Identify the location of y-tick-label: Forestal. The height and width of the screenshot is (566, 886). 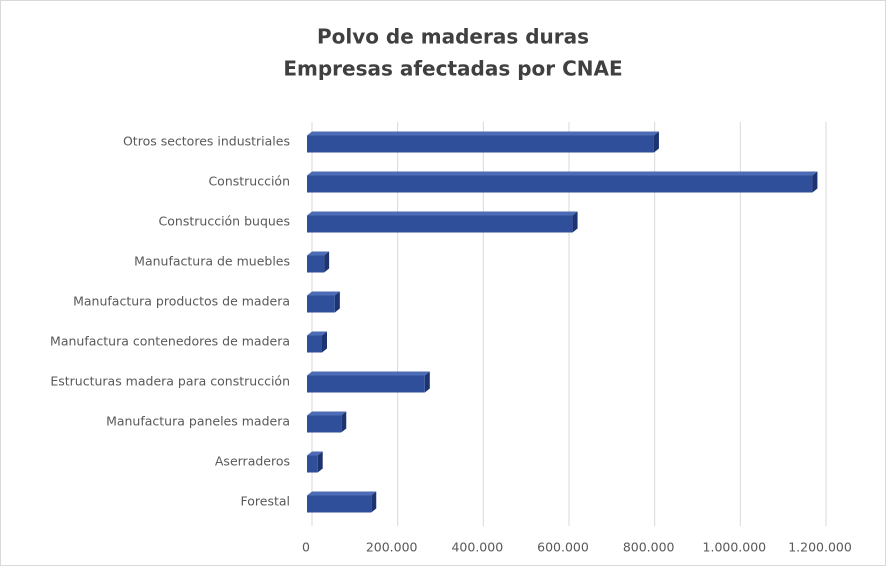
(266, 501).